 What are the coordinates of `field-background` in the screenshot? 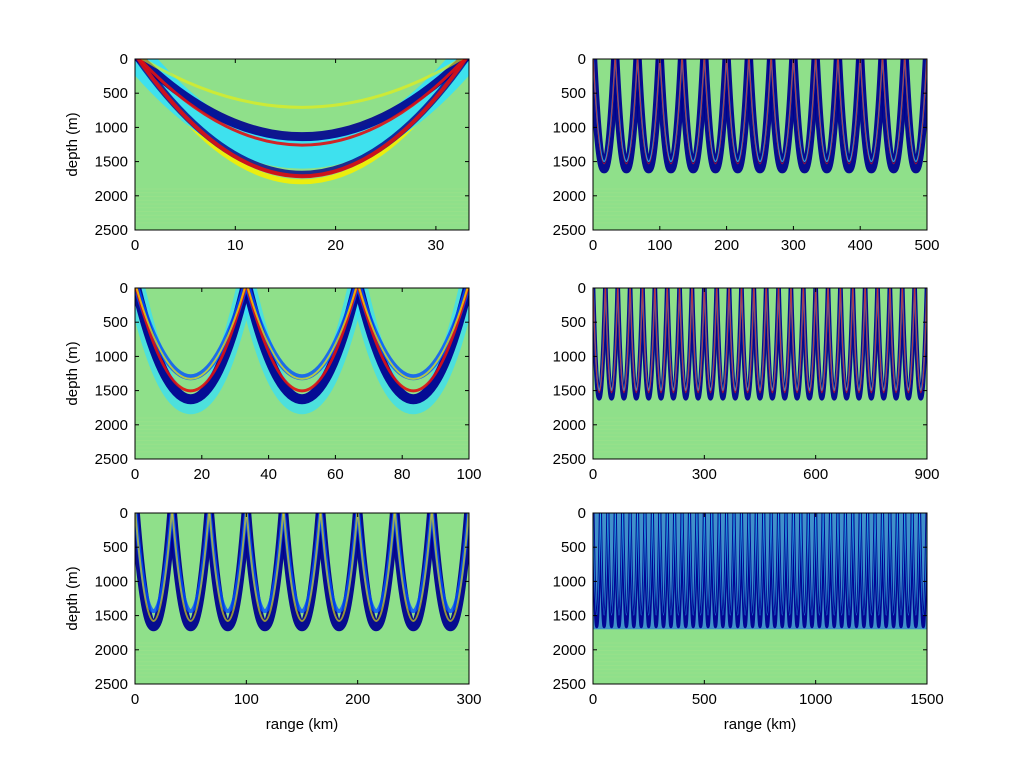 It's located at (302, 598).